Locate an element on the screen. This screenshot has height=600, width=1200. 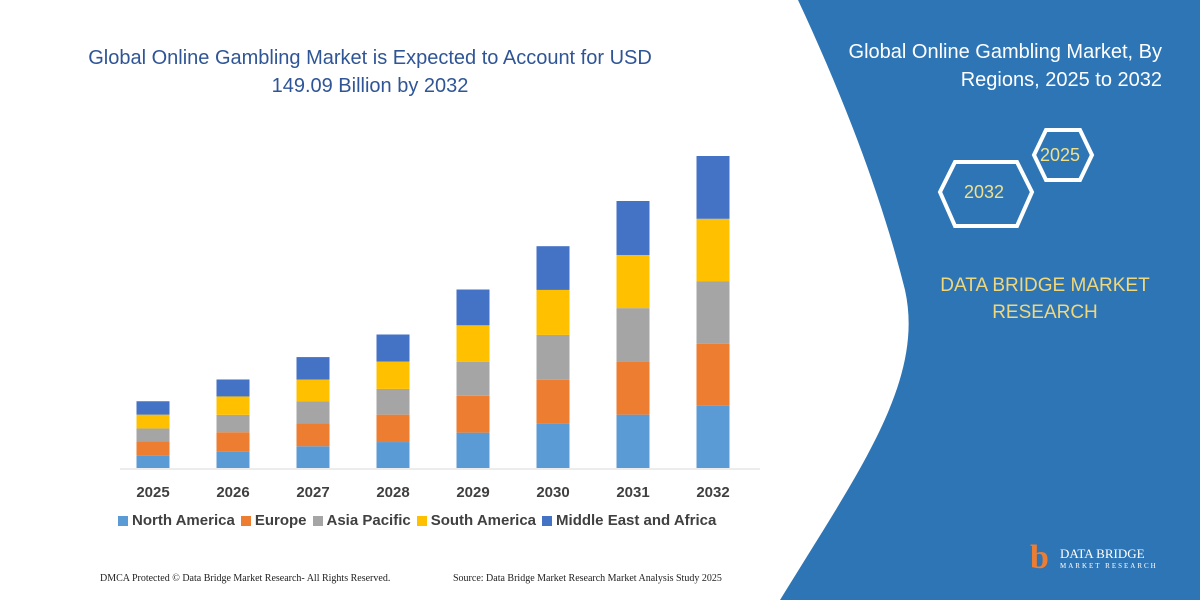
bar-2031-europe is located at coordinates (633, 388).